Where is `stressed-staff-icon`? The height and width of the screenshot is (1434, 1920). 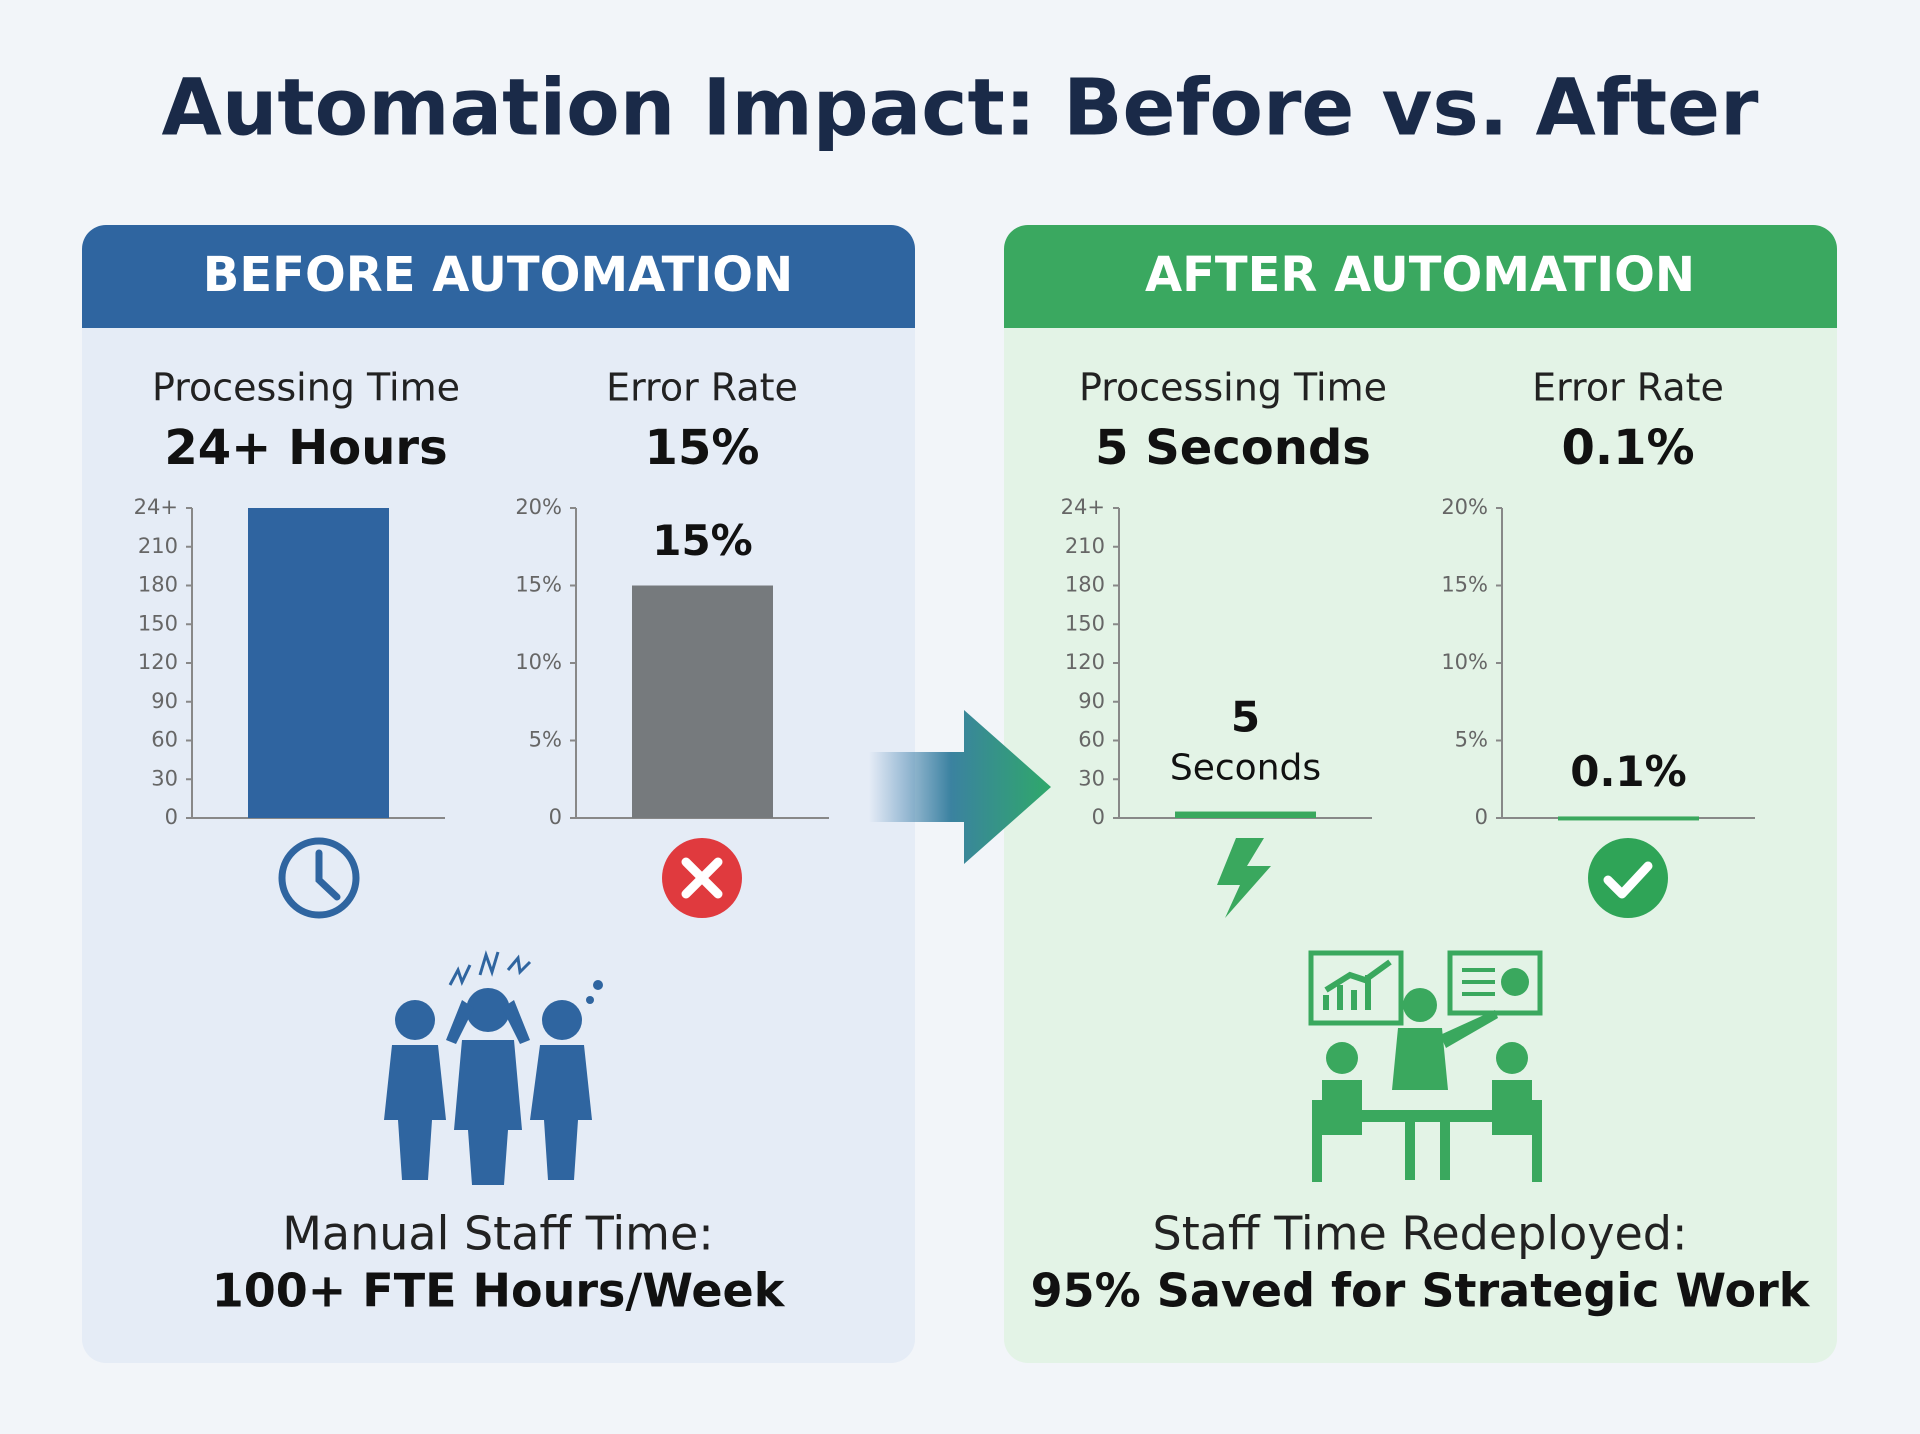 stressed-staff-icon is located at coordinates (493, 1067).